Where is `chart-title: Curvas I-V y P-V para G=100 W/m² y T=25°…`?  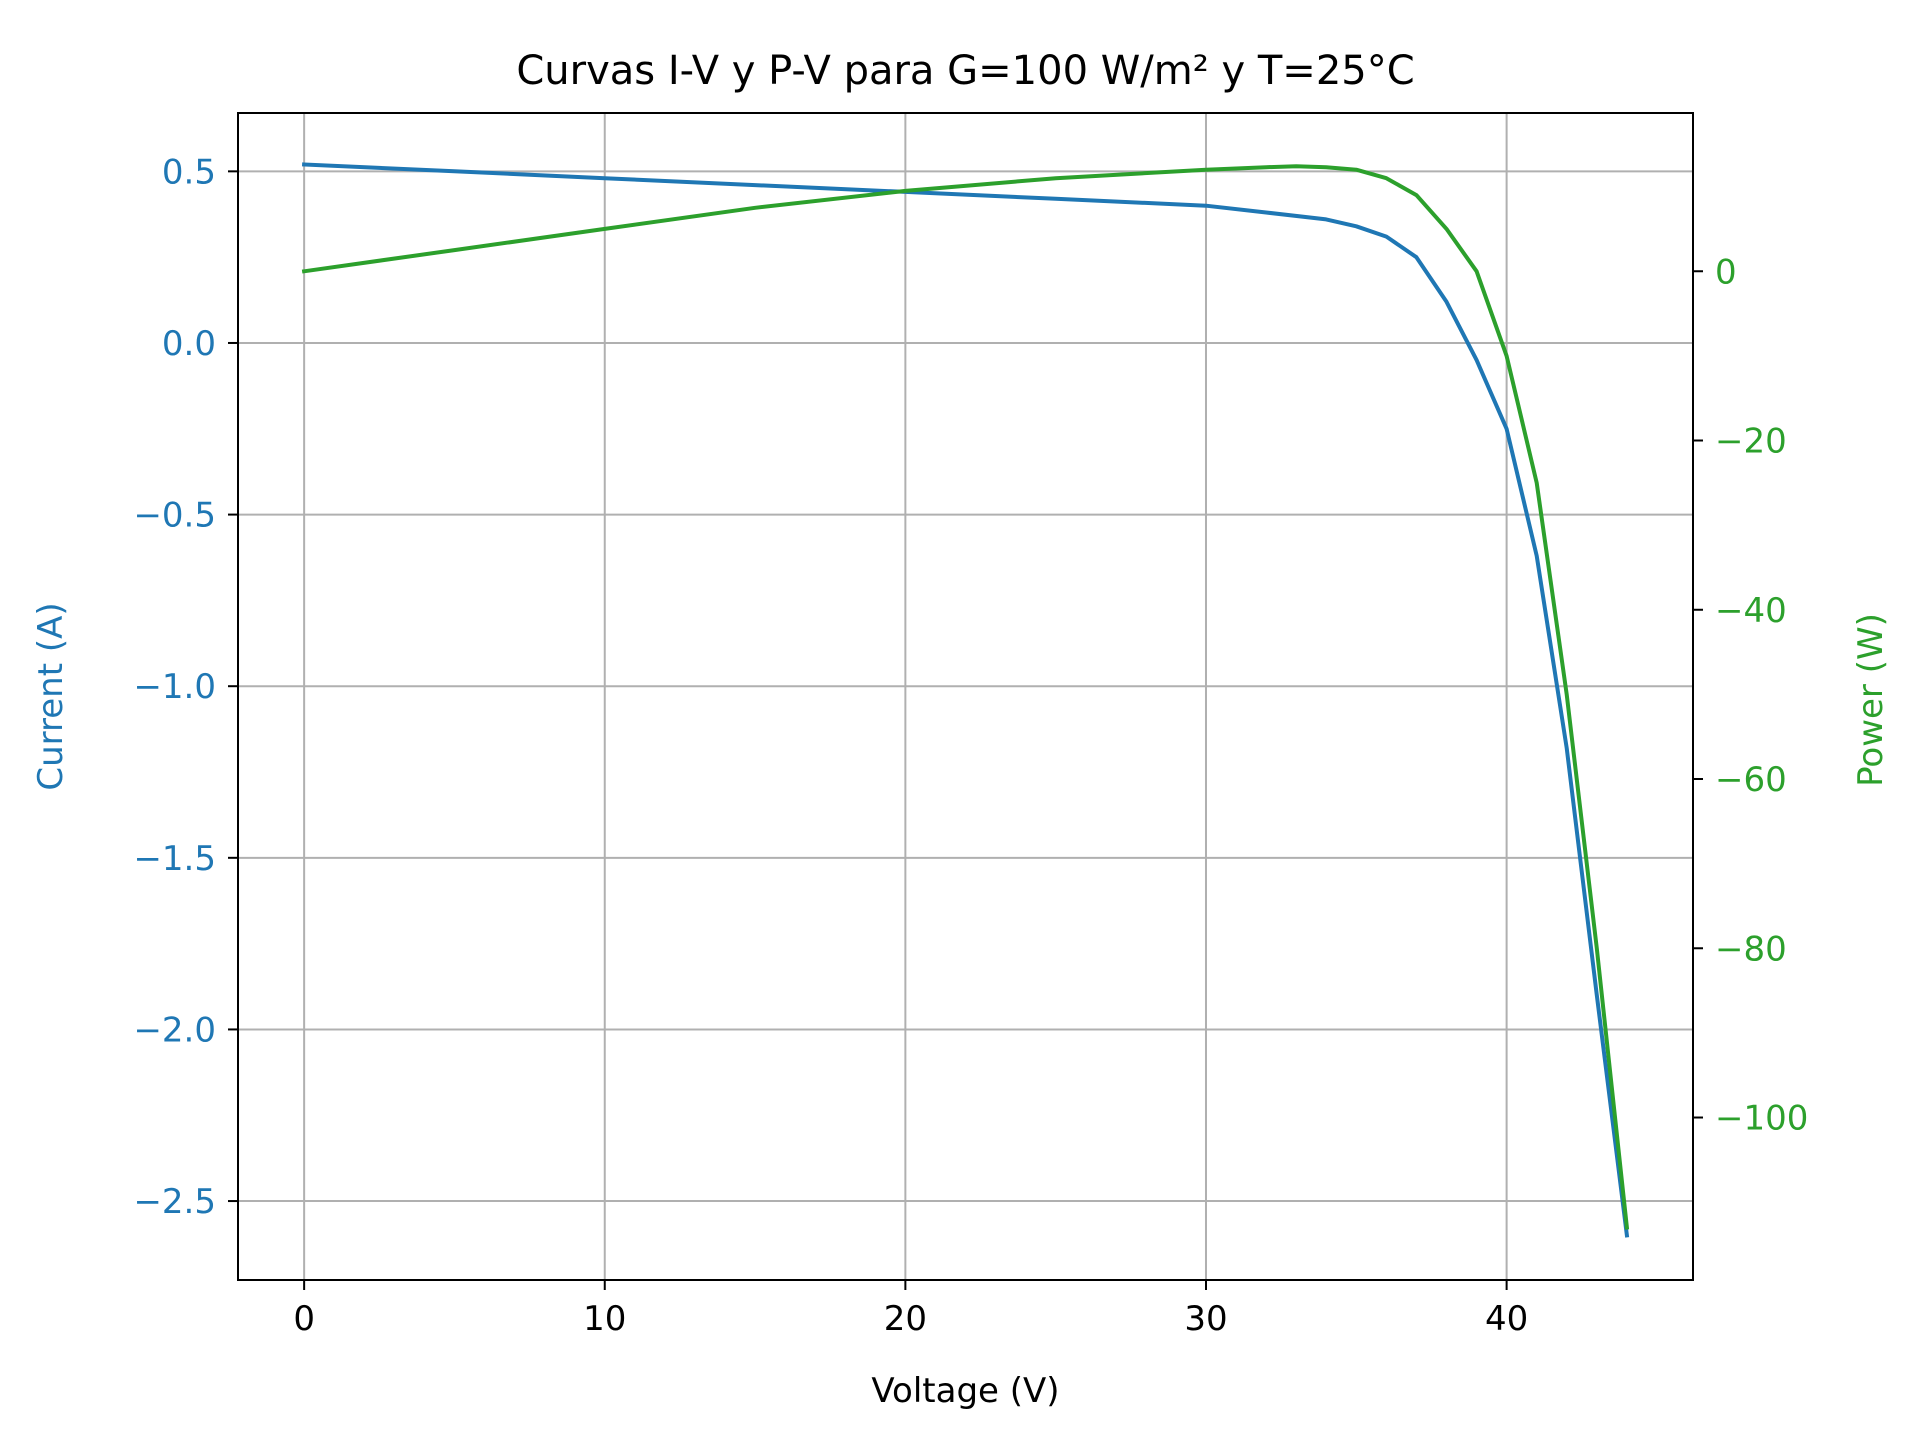
chart-title: Curvas I-V y P-V para G=100 W/m² y T=25°… is located at coordinates (965, 71).